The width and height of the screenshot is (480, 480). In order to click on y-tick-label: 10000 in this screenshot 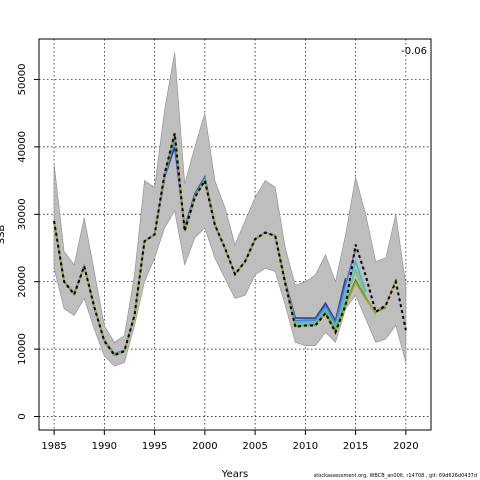, I will do `click(22, 349)`.